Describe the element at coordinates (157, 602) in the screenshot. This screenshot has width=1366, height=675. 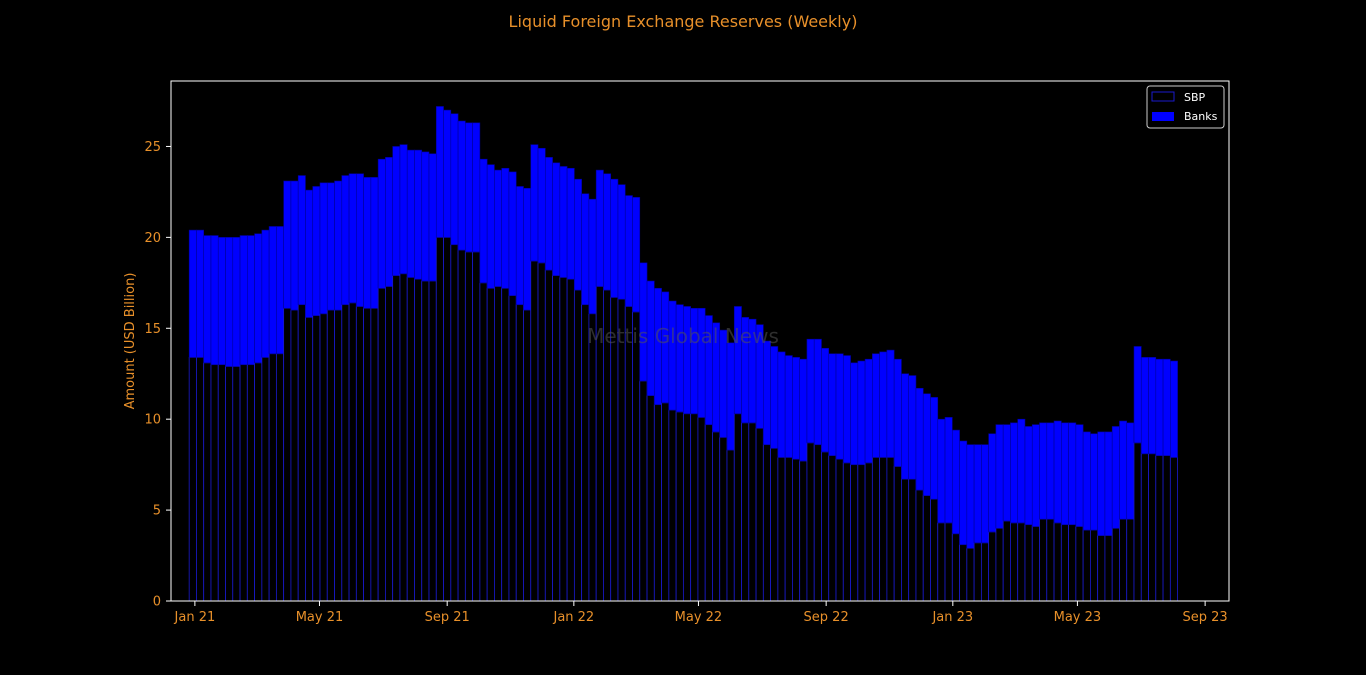
I see `y-tick-label: 0` at that location.